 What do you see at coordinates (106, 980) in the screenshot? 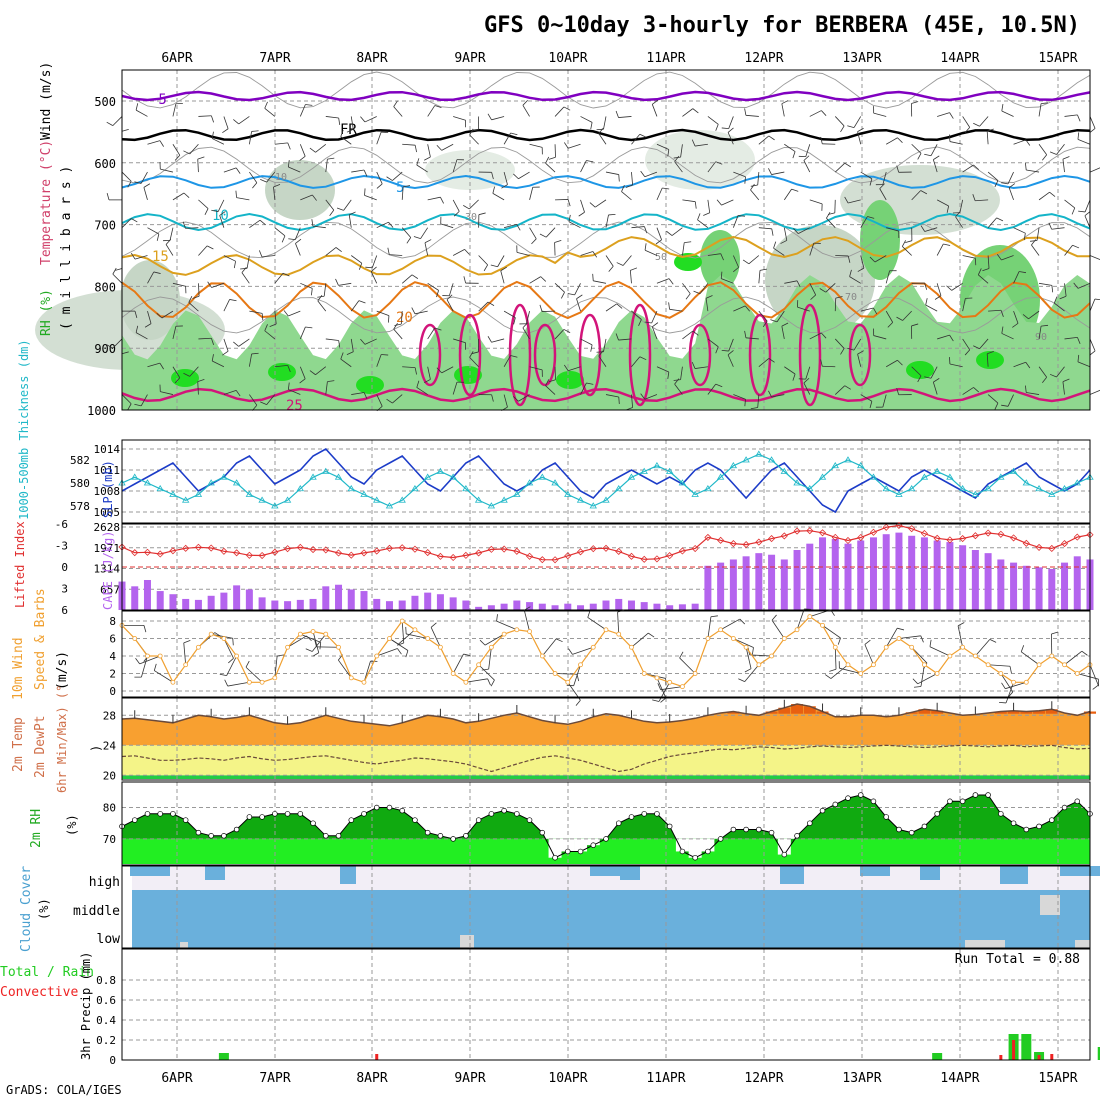
I see `precip-tick-0.8: 0.8` at bounding box center [106, 980].